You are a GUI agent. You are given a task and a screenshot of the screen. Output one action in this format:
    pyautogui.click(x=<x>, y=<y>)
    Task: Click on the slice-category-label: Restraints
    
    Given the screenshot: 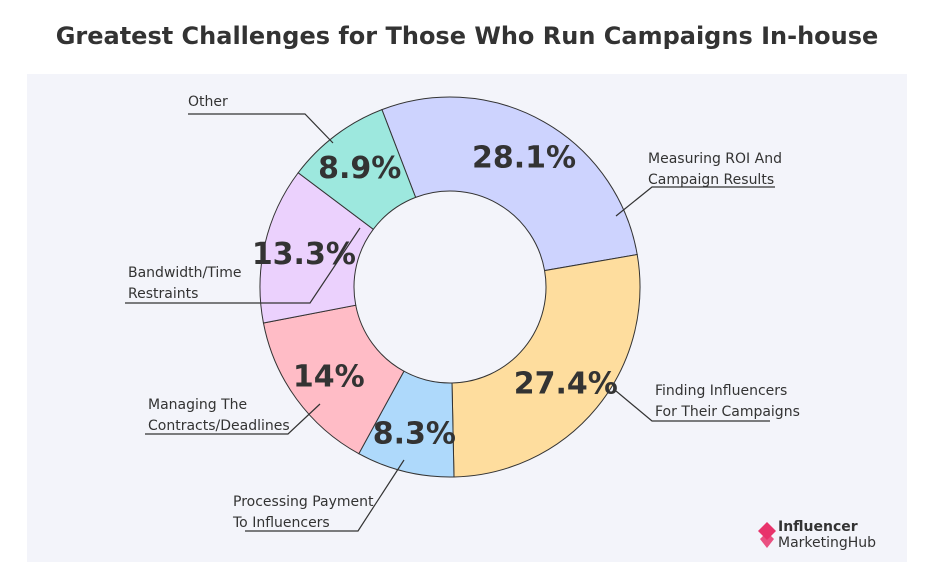 What is the action you would take?
    pyautogui.click(x=163, y=294)
    